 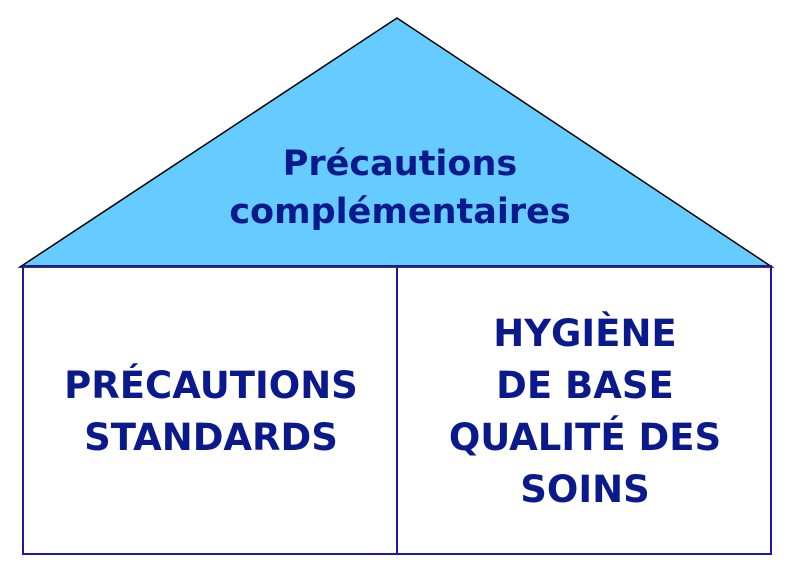 I want to click on roof-label: Précautions complémentaires, so click(x=400, y=188).